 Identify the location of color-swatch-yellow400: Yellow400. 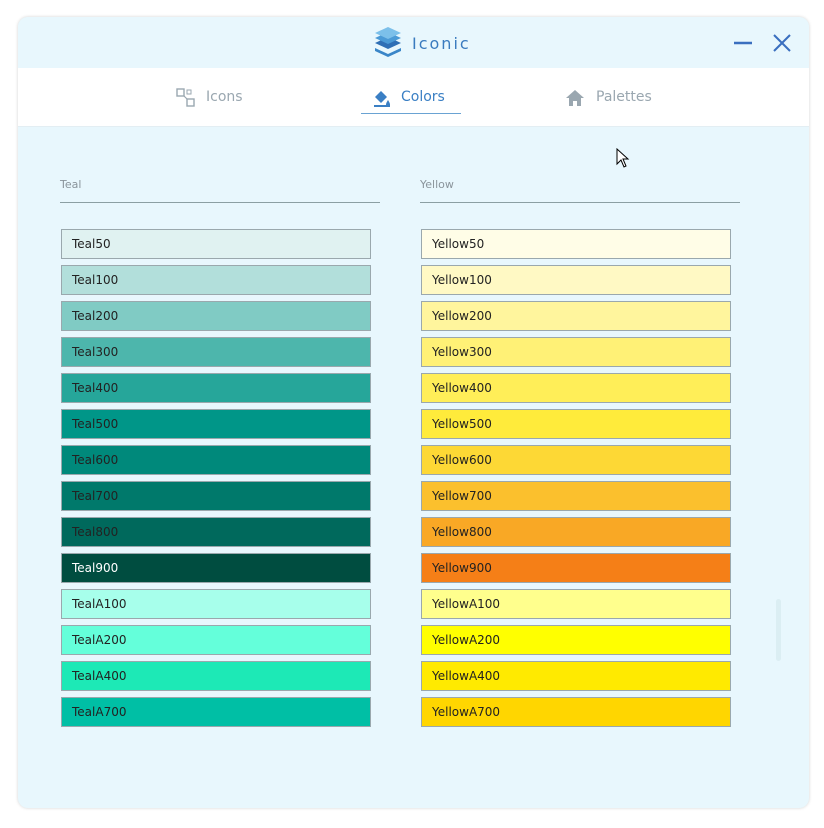
(576, 388).